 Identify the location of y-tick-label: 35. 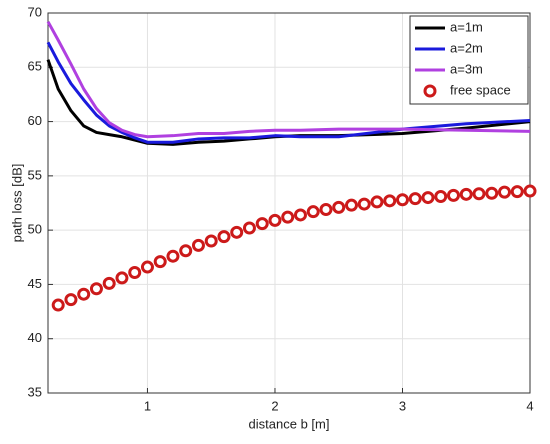
(35, 391).